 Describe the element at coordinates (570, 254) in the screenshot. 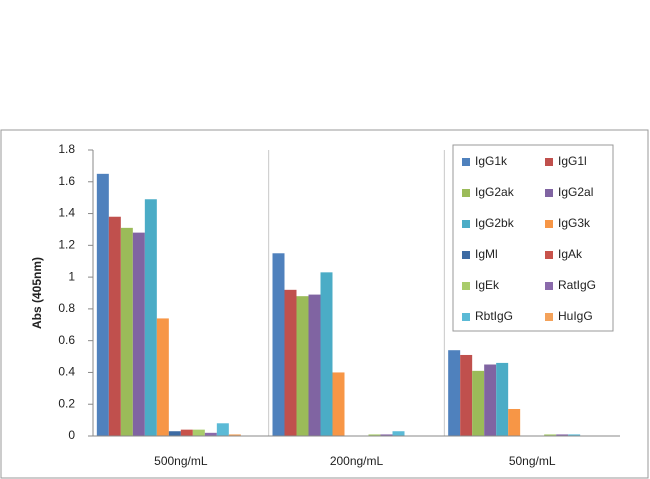

I see `legend-label: IgAk` at that location.